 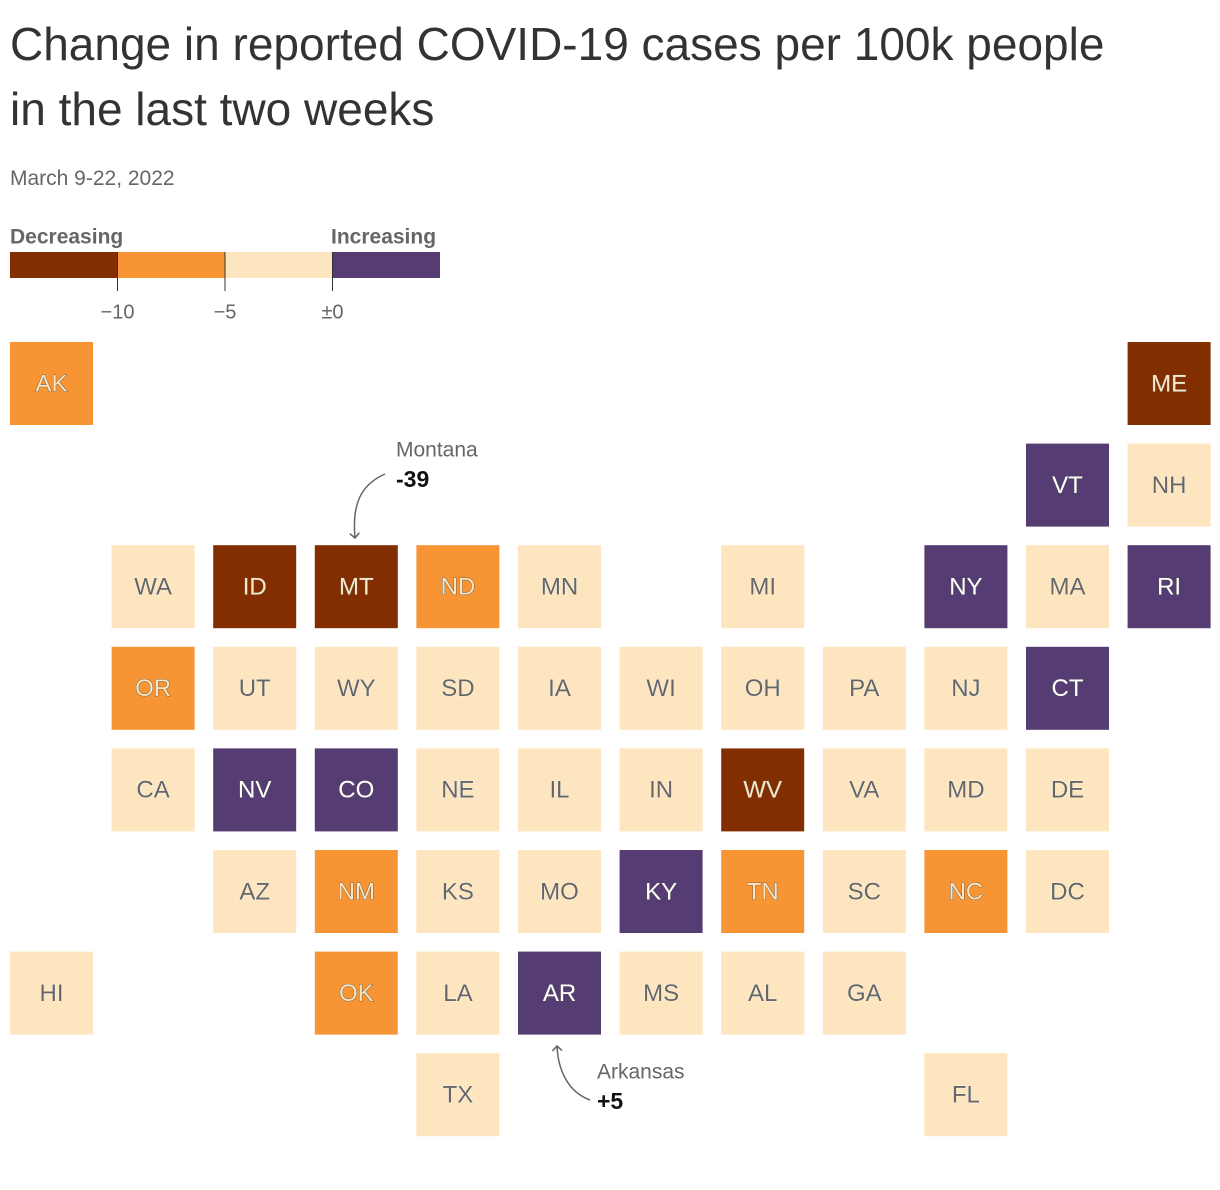 I want to click on state-label: MS, so click(x=661, y=993).